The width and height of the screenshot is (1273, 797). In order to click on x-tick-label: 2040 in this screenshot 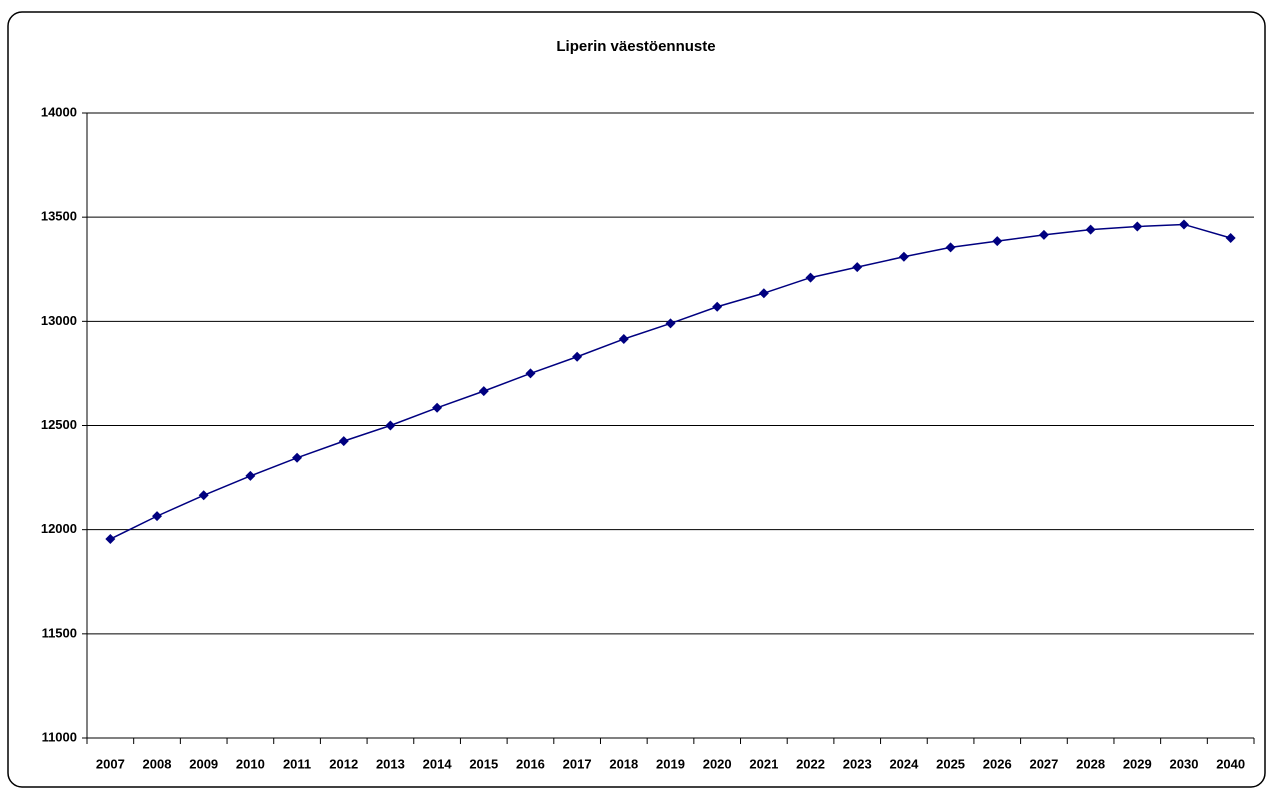, I will do `click(1230, 763)`.